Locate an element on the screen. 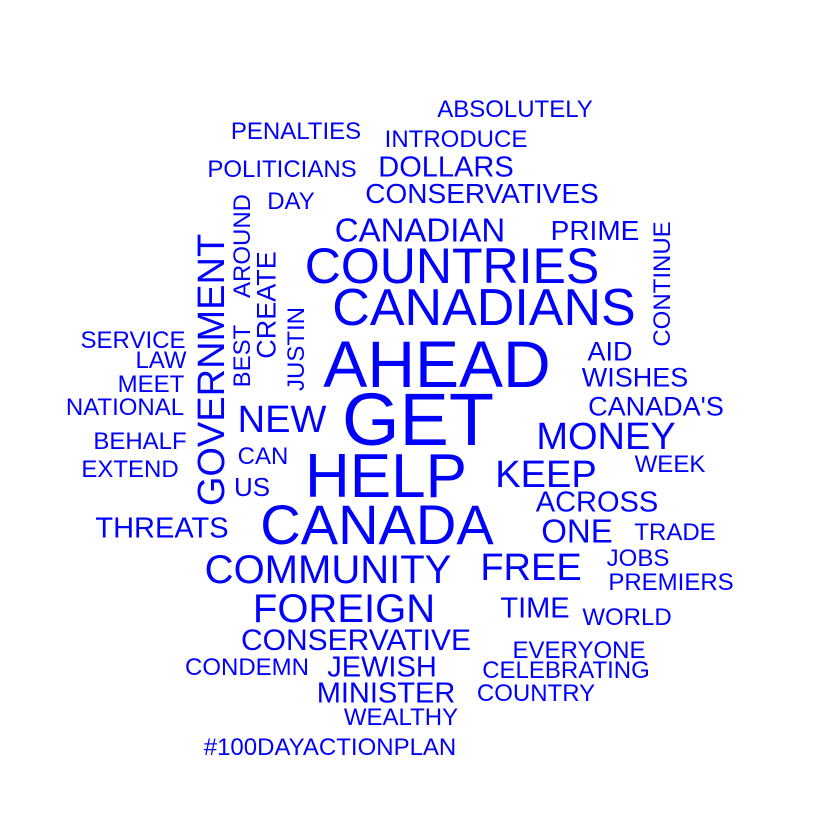  word: JOBS is located at coordinates (638, 558).